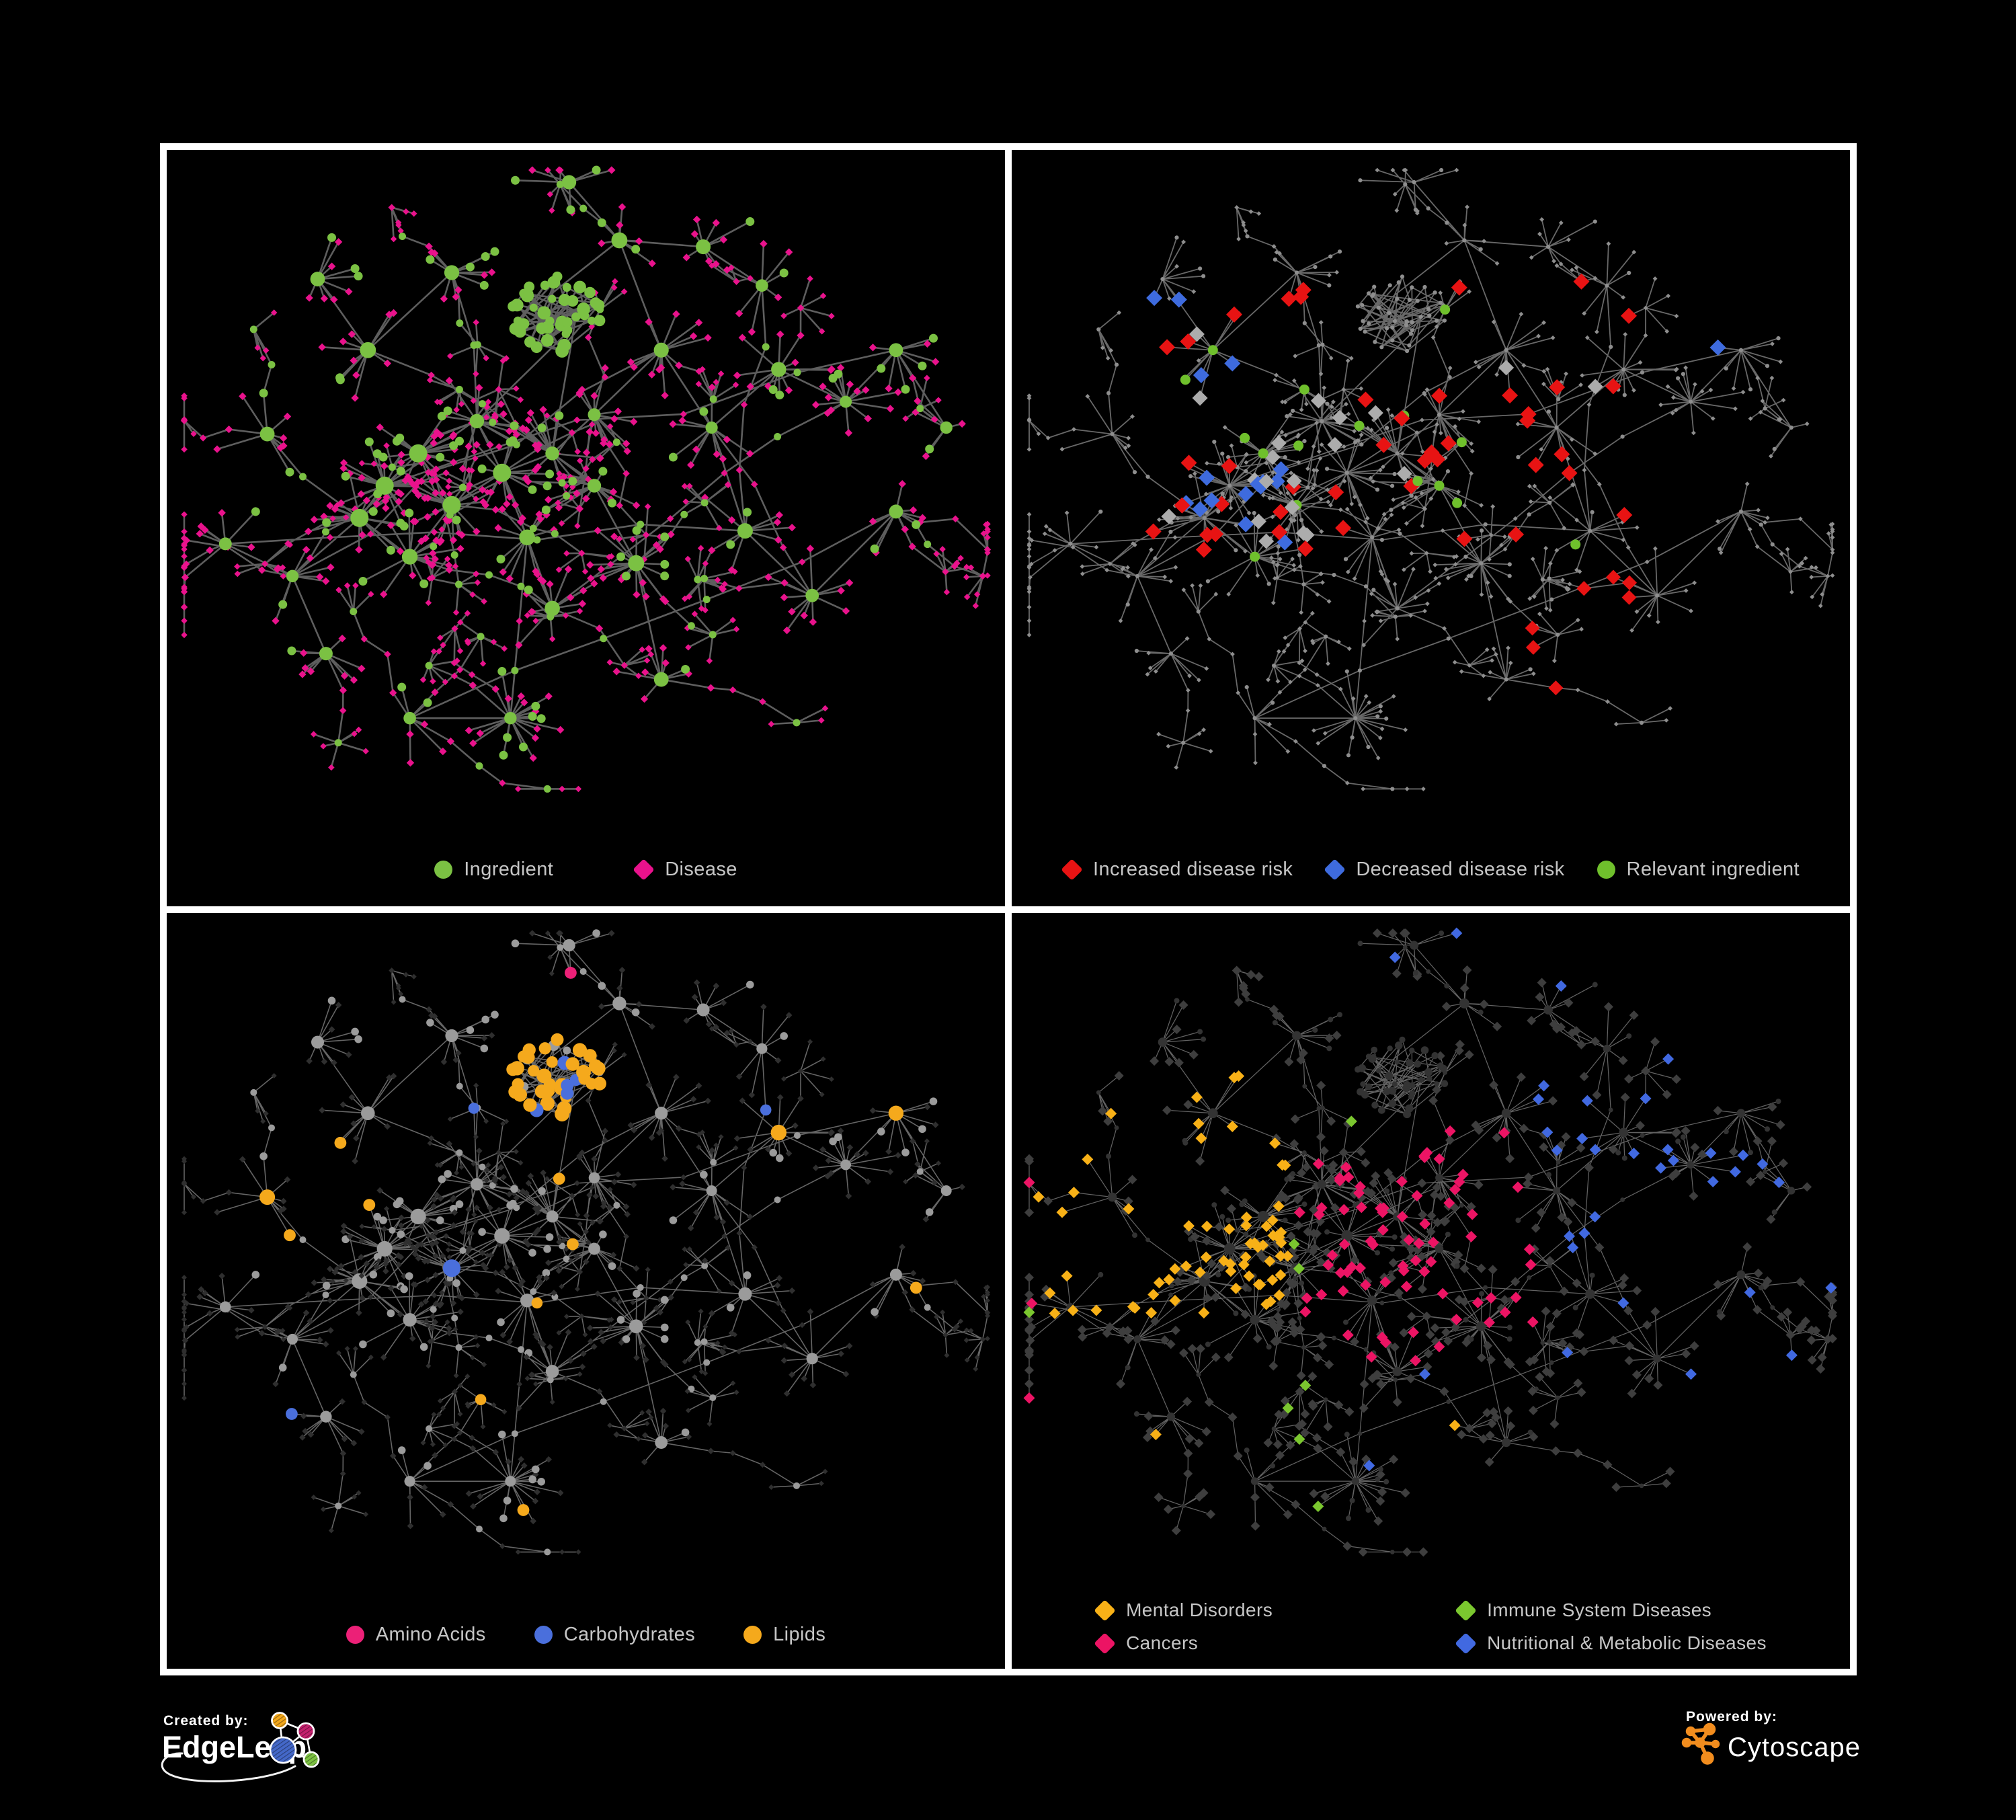  Describe the element at coordinates (1700, 1744) in the screenshot. I see `cytoscape-network-icon` at that location.